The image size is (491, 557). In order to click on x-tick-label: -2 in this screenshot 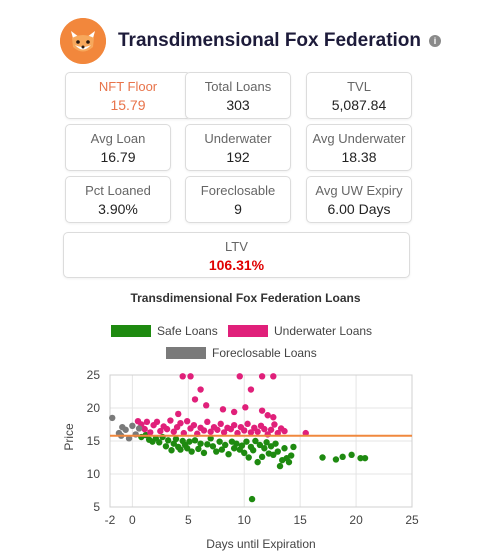, I will do `click(110, 520)`.